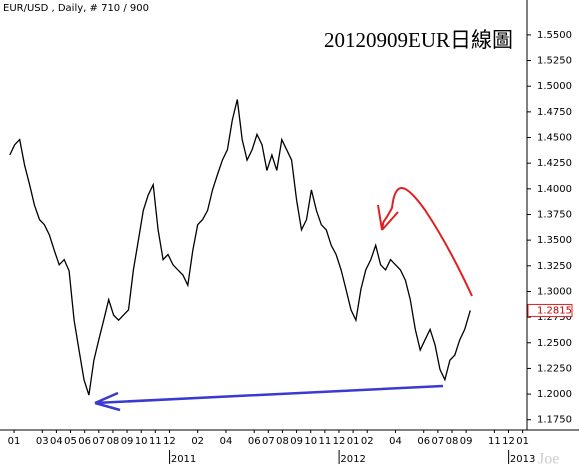 This screenshot has width=579, height=470. What do you see at coordinates (554, 163) in the screenshot?
I see `y-tick-label: 1.4250` at bounding box center [554, 163].